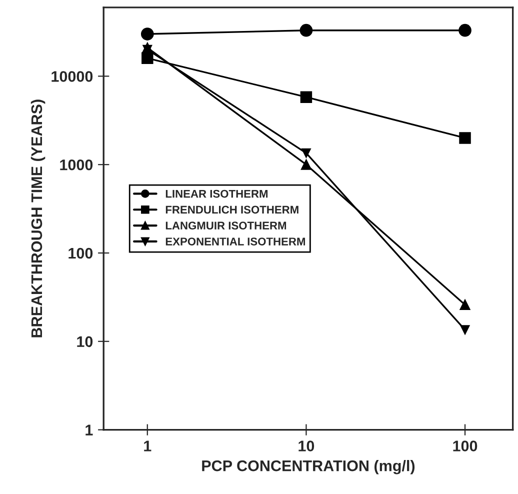 This screenshot has height=494, width=518. I want to click on x-tick-label: 10, so click(306, 446).